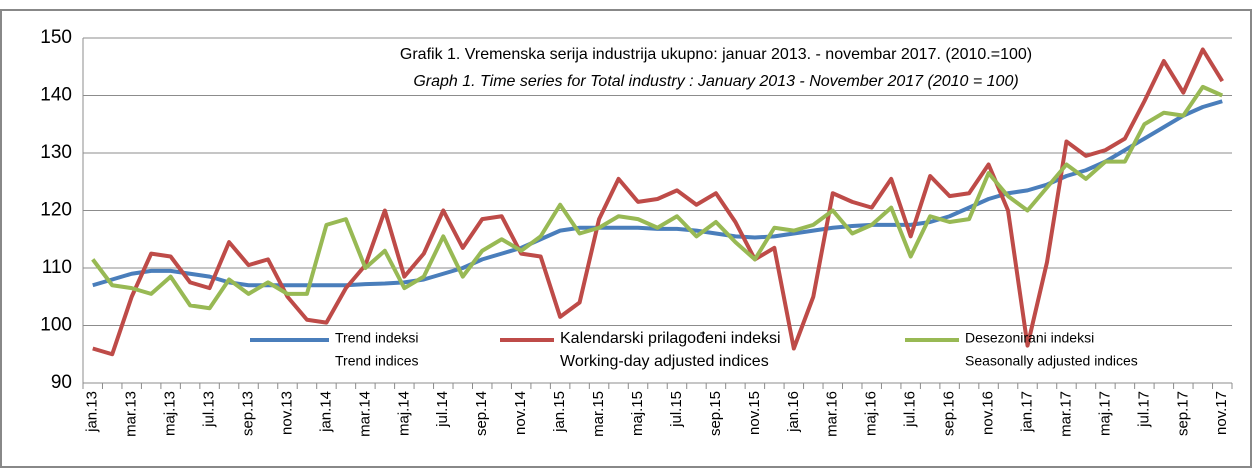  Describe the element at coordinates (56, 95) in the screenshot. I see `y-tick-label: 140` at that location.